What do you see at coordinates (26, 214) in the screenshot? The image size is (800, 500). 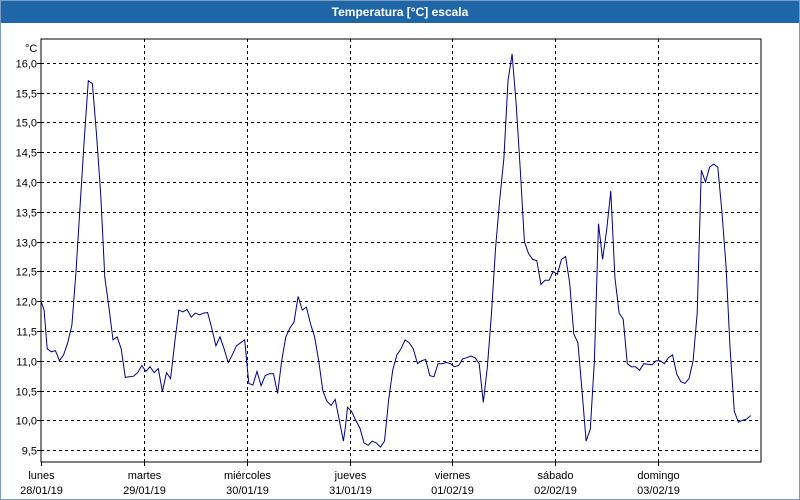 I see `y-tick-label: 13,5` at bounding box center [26, 214].